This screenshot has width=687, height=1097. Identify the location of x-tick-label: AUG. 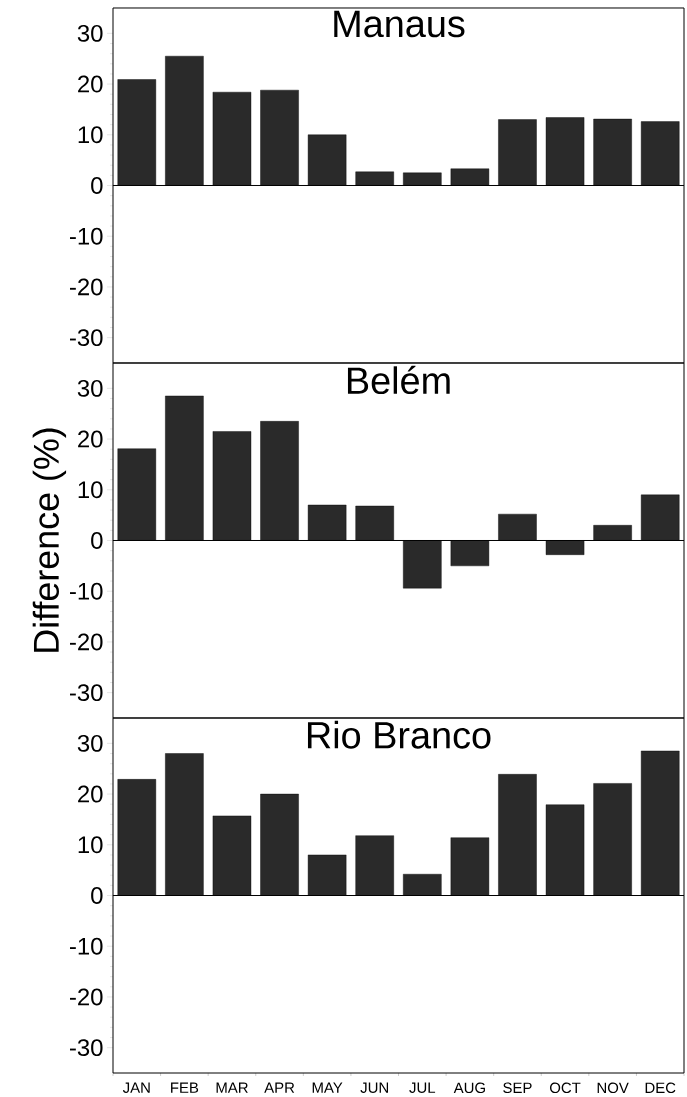
(469, 1088).